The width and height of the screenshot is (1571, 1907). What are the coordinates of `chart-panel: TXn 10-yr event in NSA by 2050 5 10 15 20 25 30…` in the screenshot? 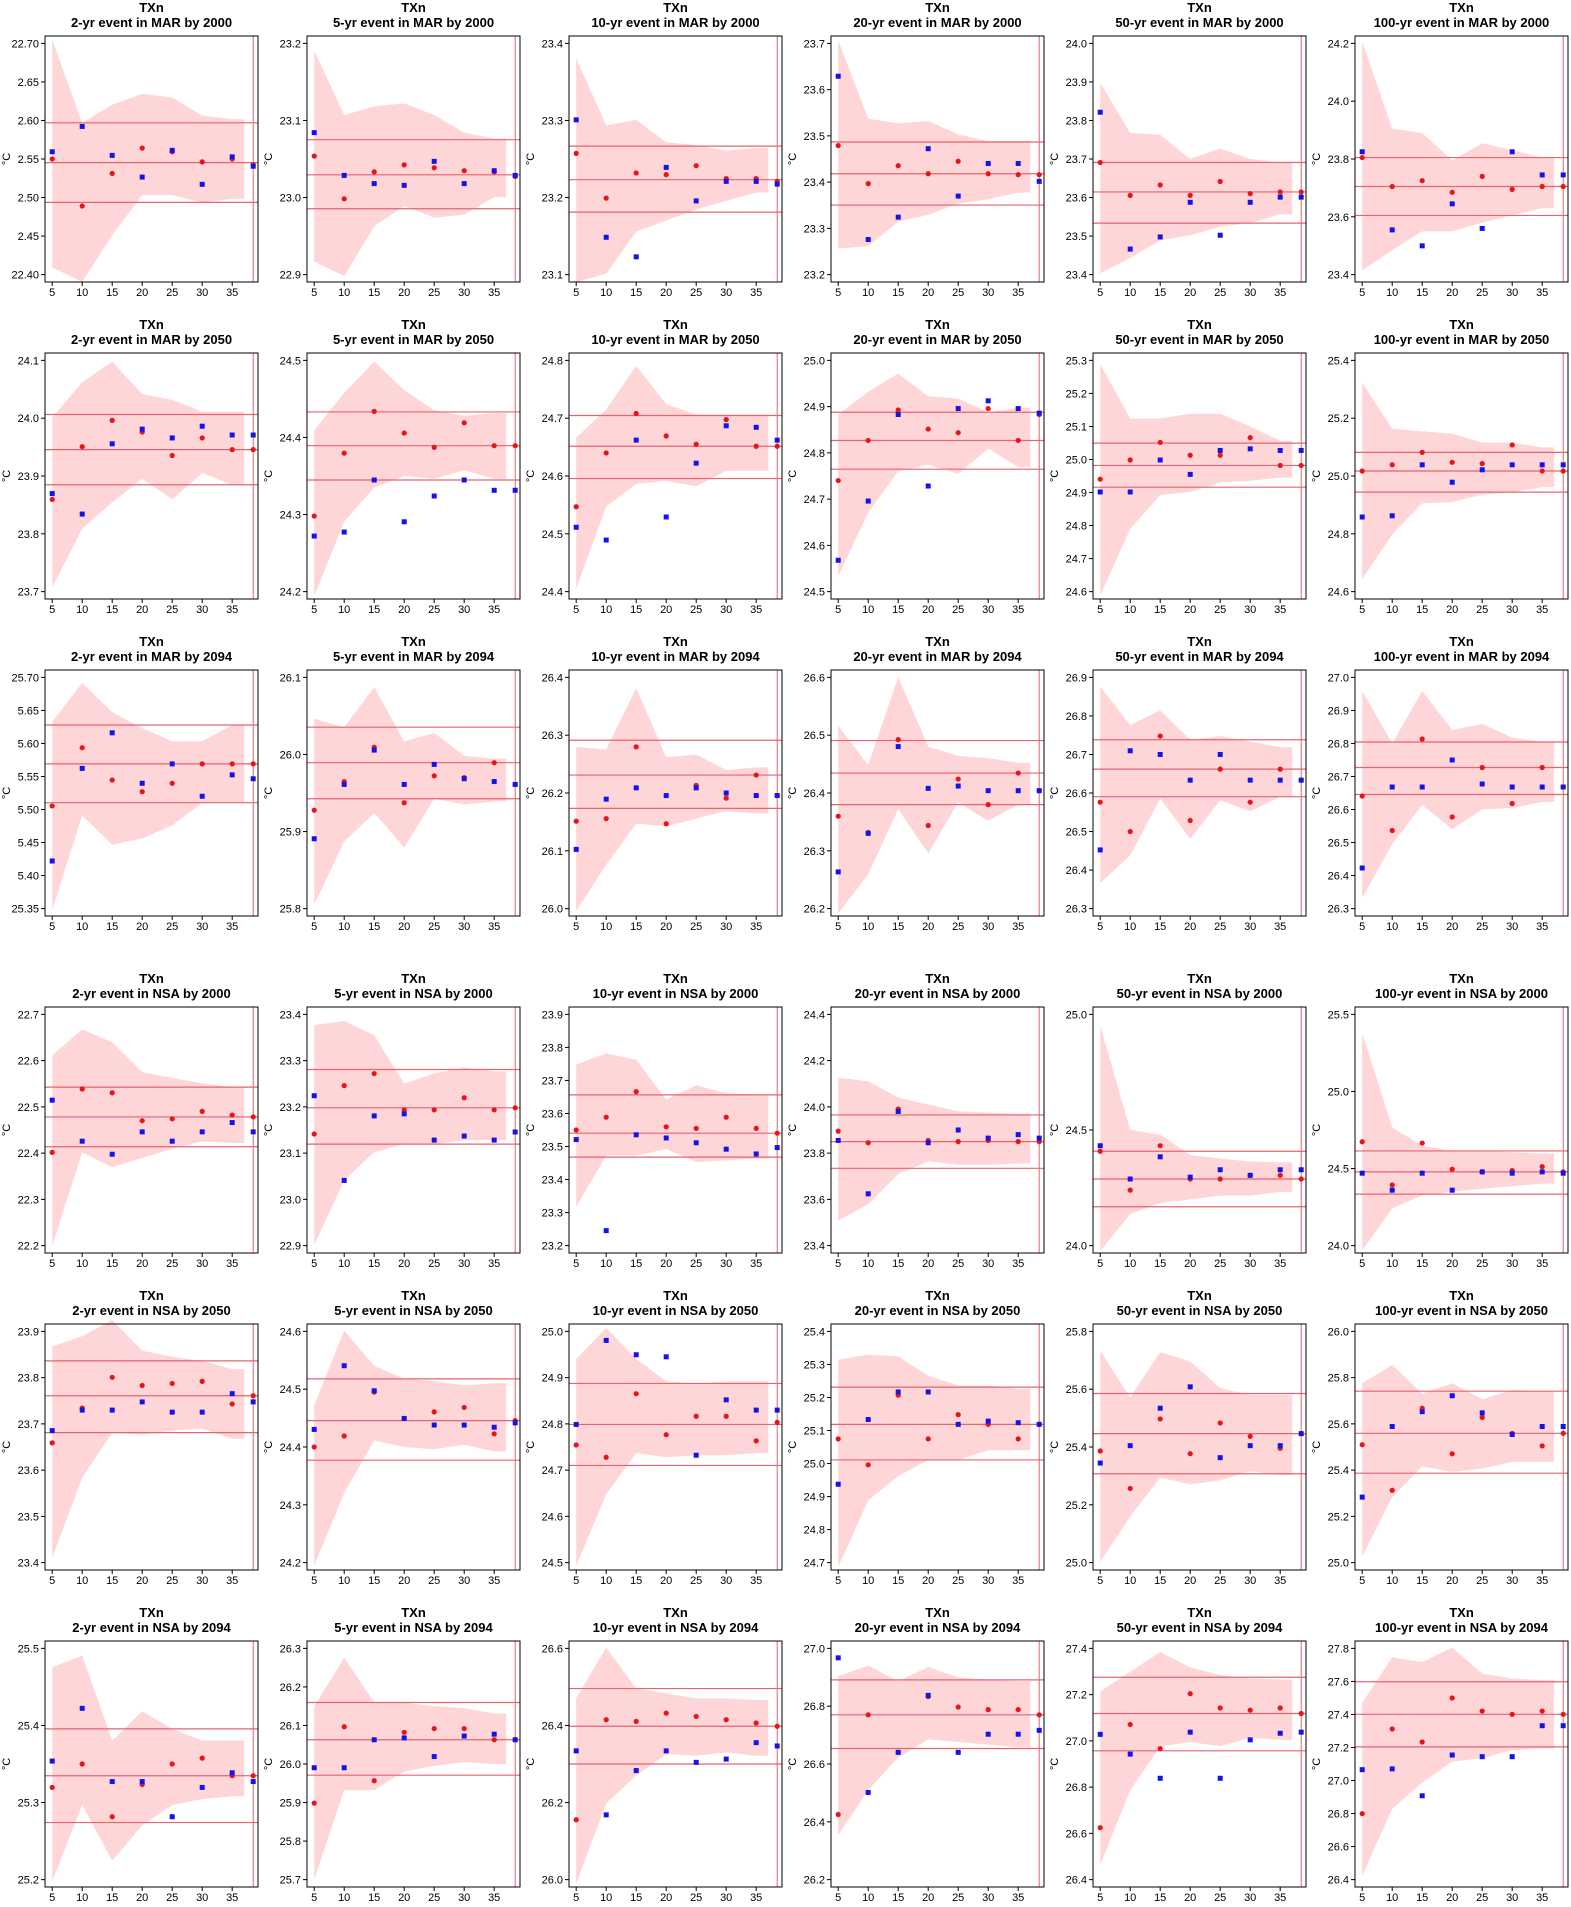 It's located at (654, 1443).